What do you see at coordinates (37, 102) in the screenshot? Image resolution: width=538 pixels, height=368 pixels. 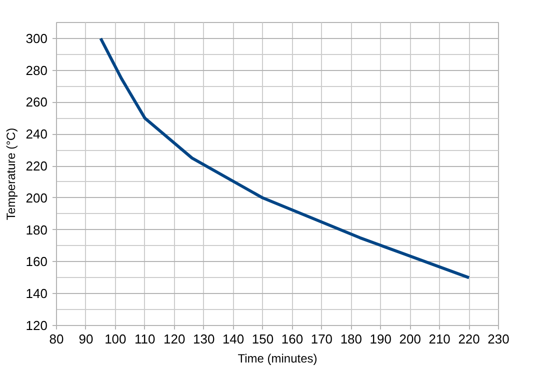 I see `y-tick-label: 260` at bounding box center [37, 102].